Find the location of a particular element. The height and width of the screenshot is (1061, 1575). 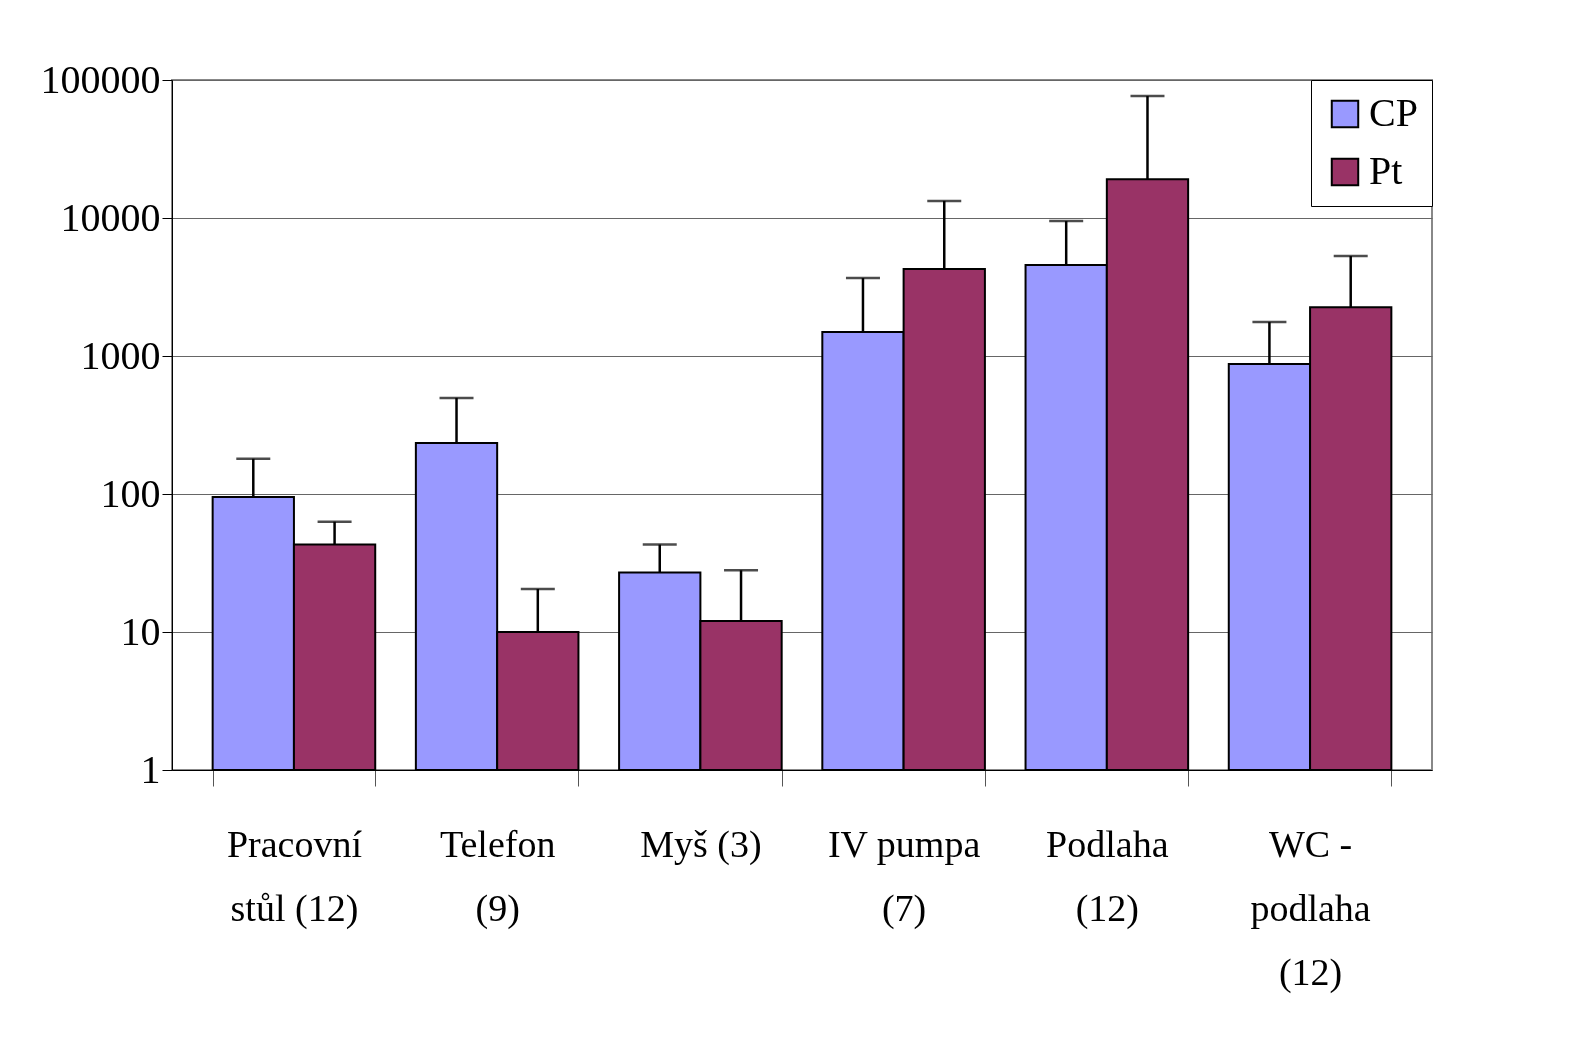

x-tick-label: Myš (3) is located at coordinates (701, 844).